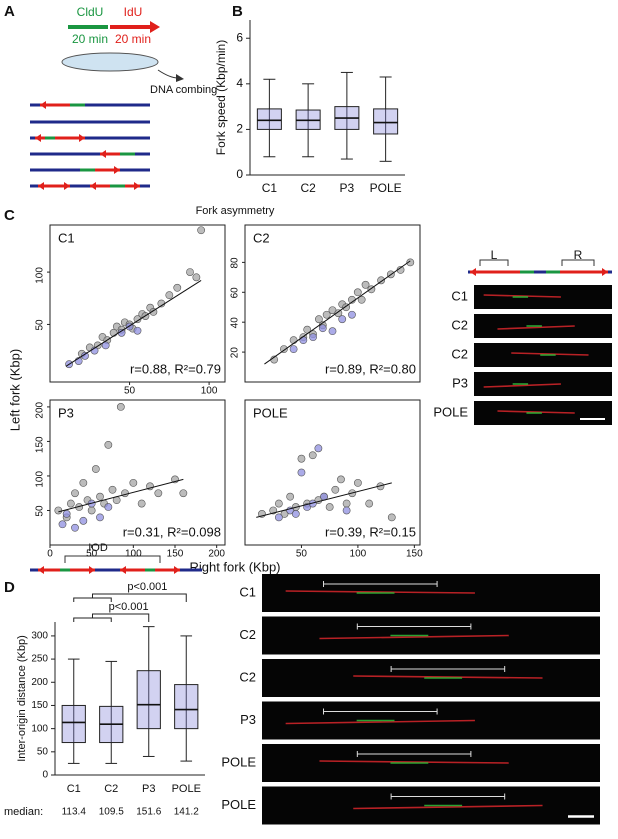  Describe the element at coordinates (543, 326) in the screenshot. I see `micrograph` at that location.